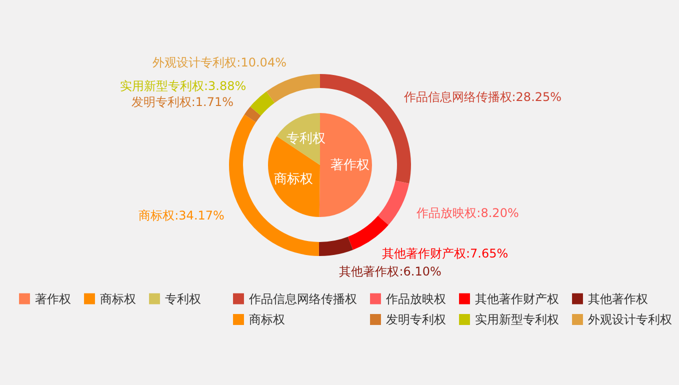 The image size is (679, 385). I want to click on legend-label: 其他著作财产权, so click(517, 299).